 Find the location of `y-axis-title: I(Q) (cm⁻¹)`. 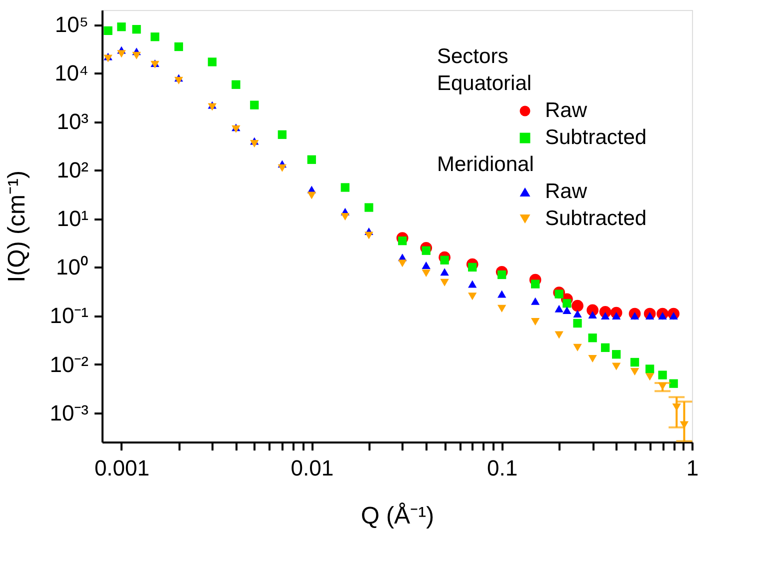

y-axis-title: I(Q) (cm⁻¹) is located at coordinates (17, 226).